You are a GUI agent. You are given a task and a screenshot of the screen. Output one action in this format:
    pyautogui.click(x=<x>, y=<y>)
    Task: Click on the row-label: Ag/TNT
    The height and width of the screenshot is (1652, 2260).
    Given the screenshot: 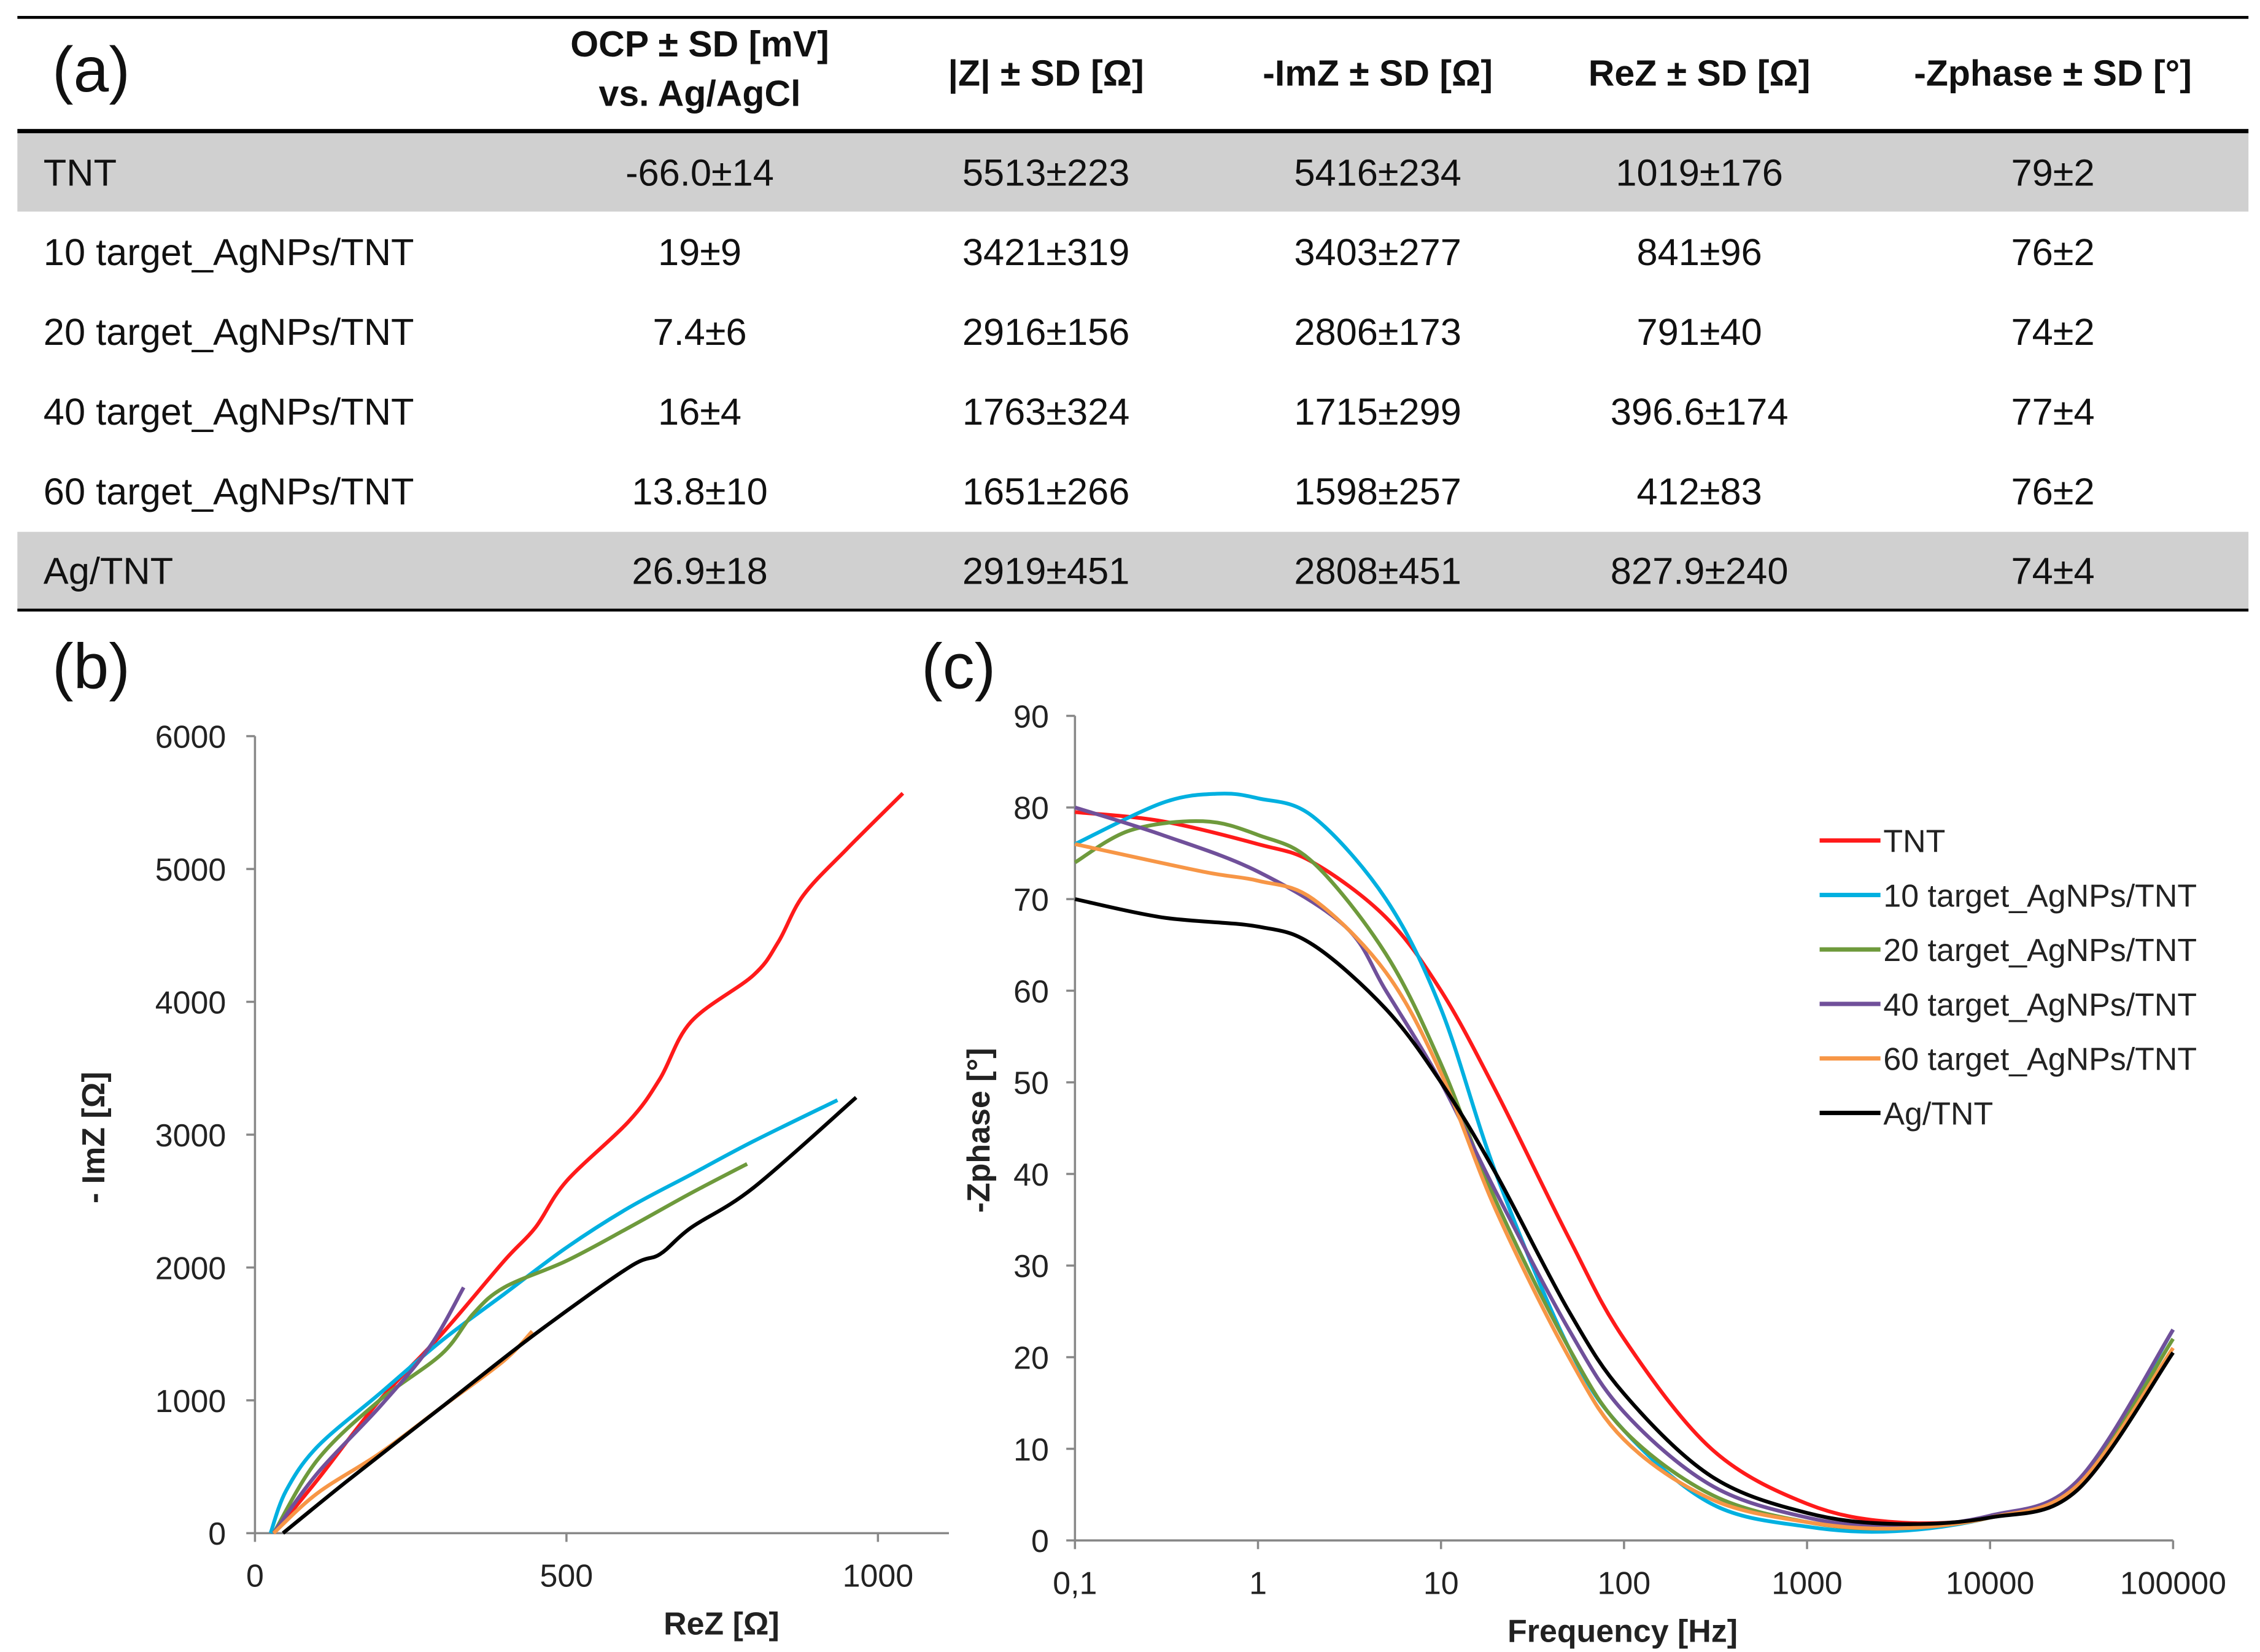 What is the action you would take?
    pyautogui.click(x=108, y=570)
    